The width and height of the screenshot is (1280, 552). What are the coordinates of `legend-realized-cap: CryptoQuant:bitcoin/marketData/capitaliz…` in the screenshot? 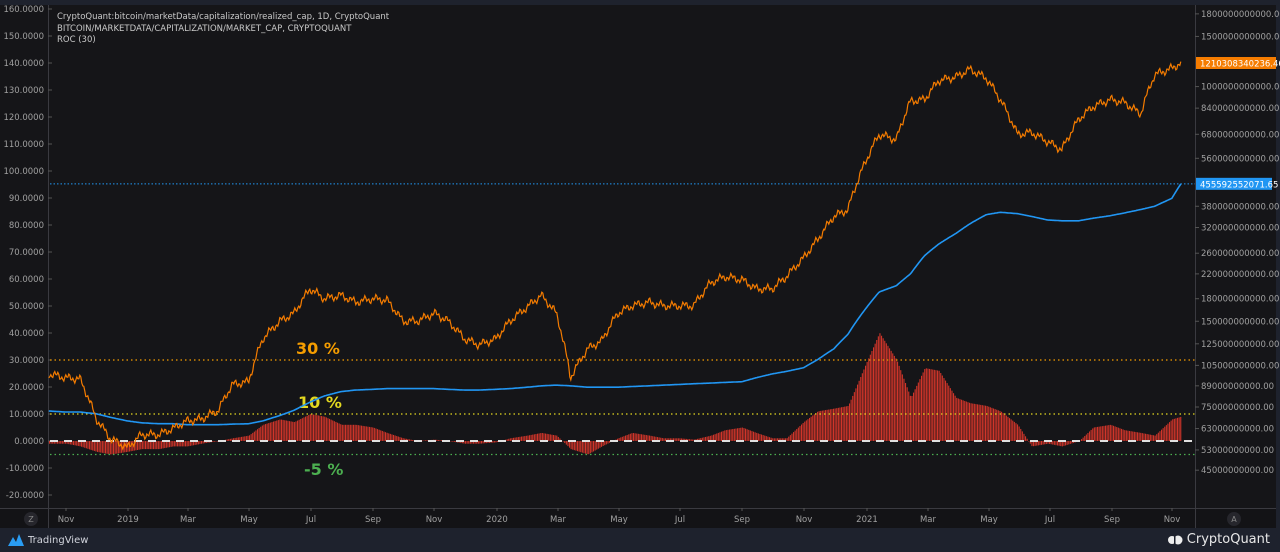 It's located at (223, 17).